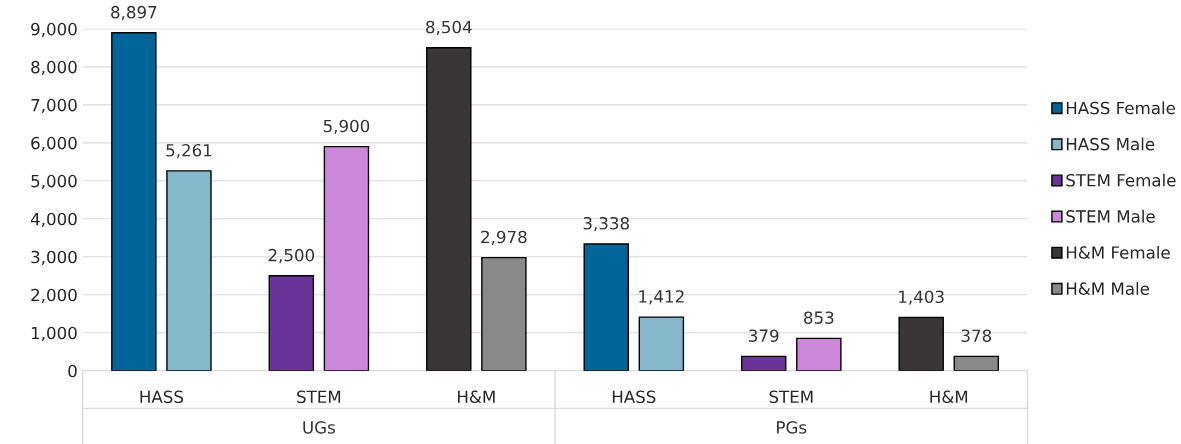 The image size is (1181, 444). I want to click on legend-label: H&M Female, so click(1118, 252).